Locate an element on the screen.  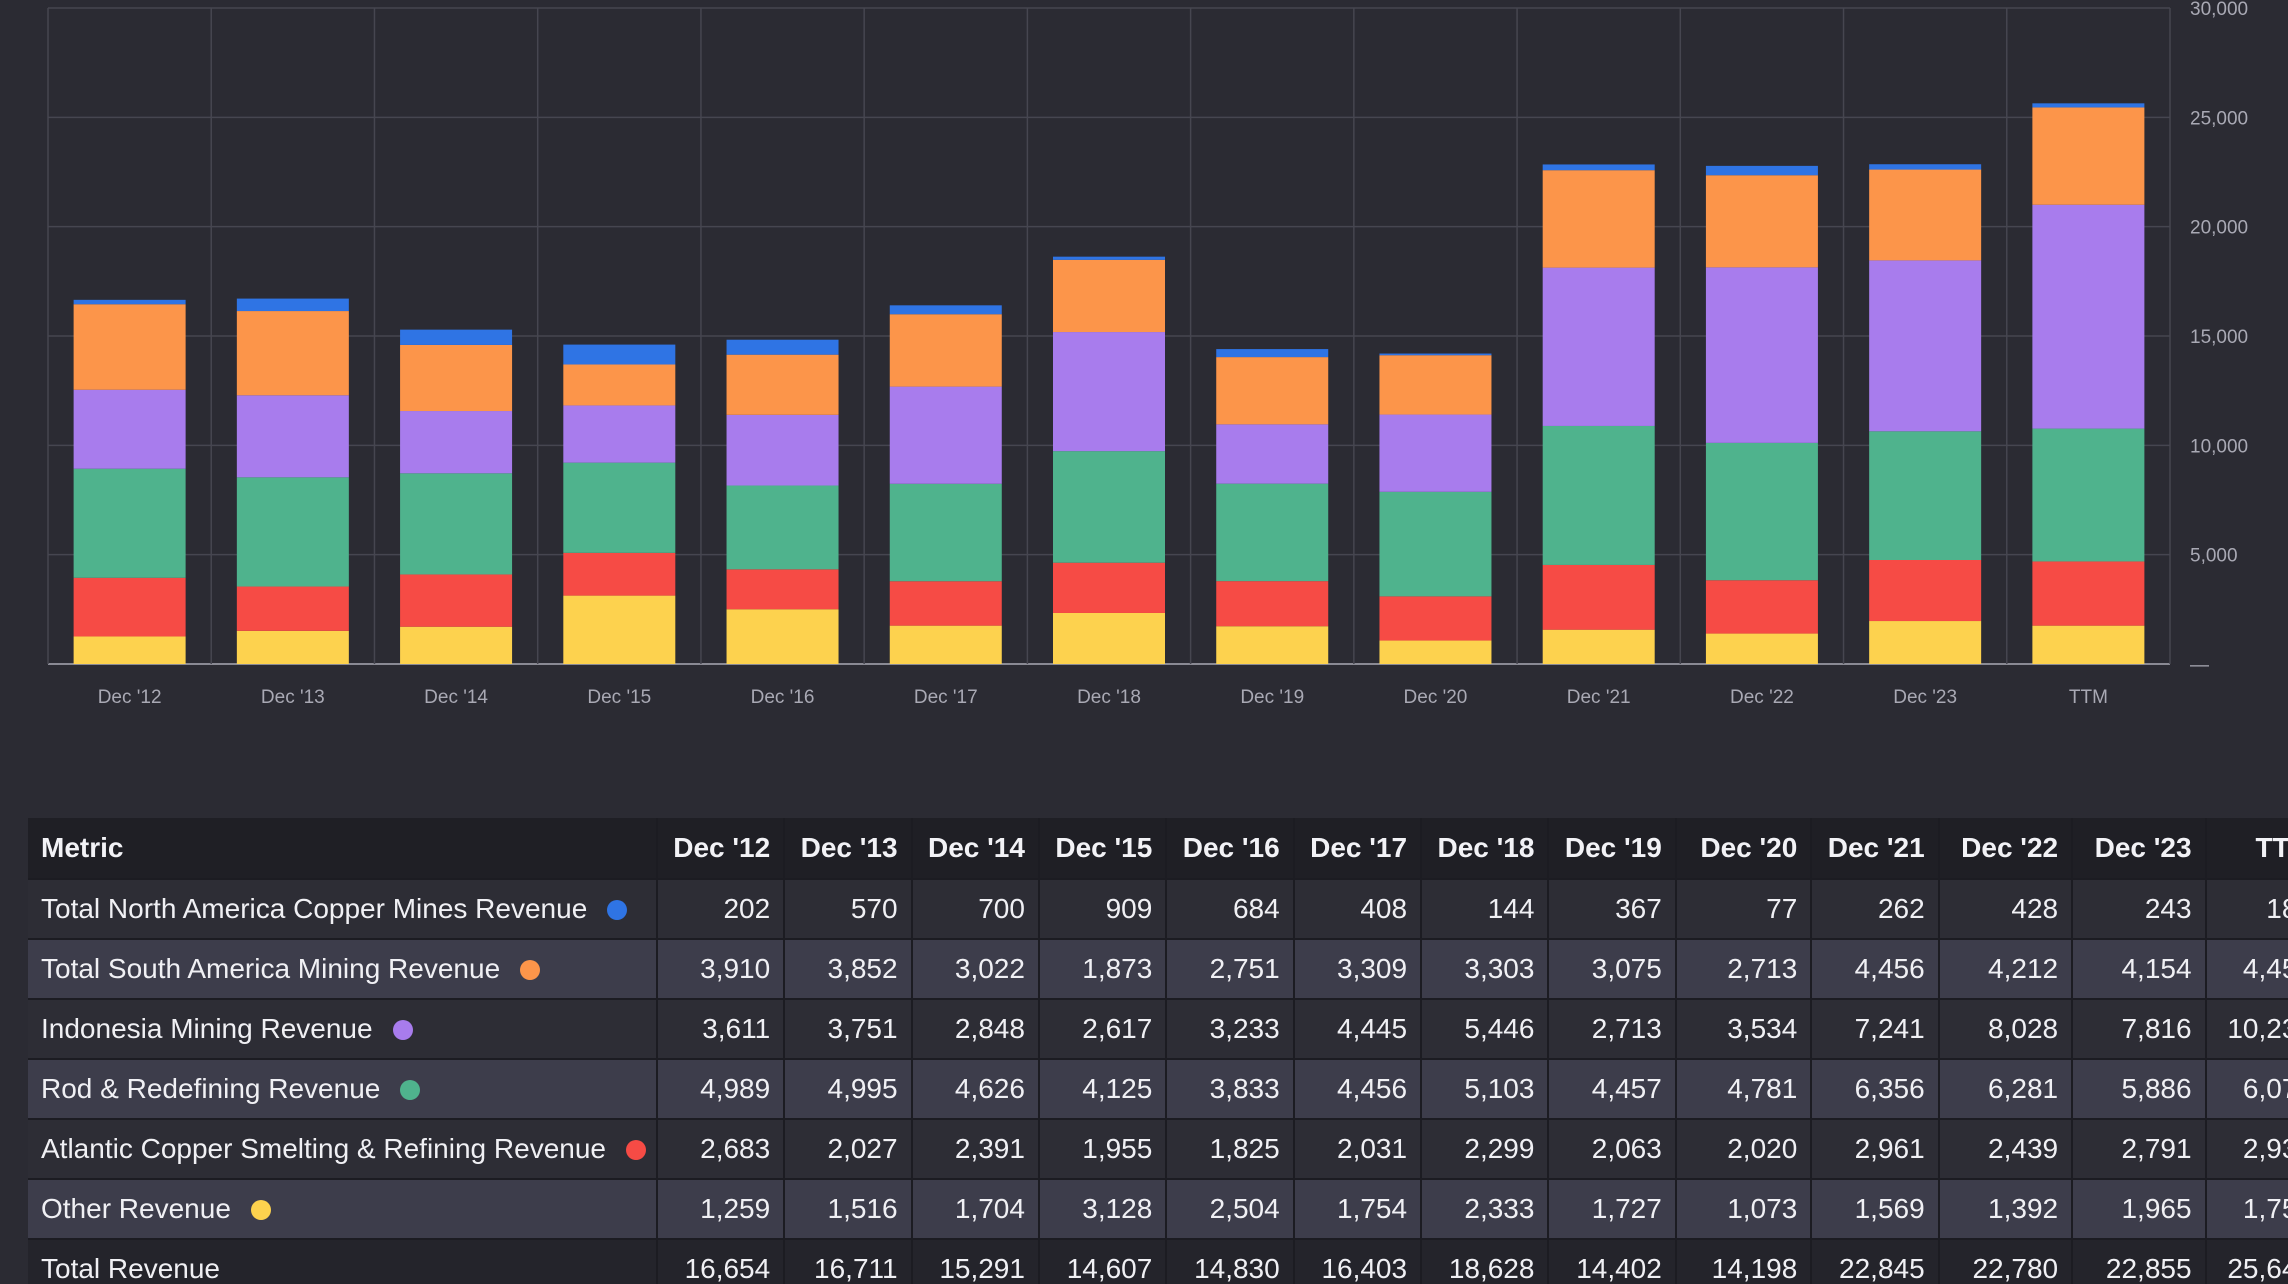
value-cell: 2,031 is located at coordinates (1358, 1149).